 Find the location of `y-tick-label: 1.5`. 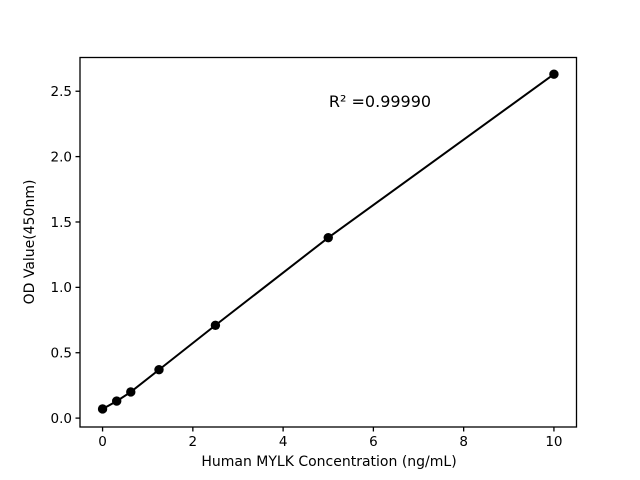

y-tick-label: 1.5 is located at coordinates (61, 223).